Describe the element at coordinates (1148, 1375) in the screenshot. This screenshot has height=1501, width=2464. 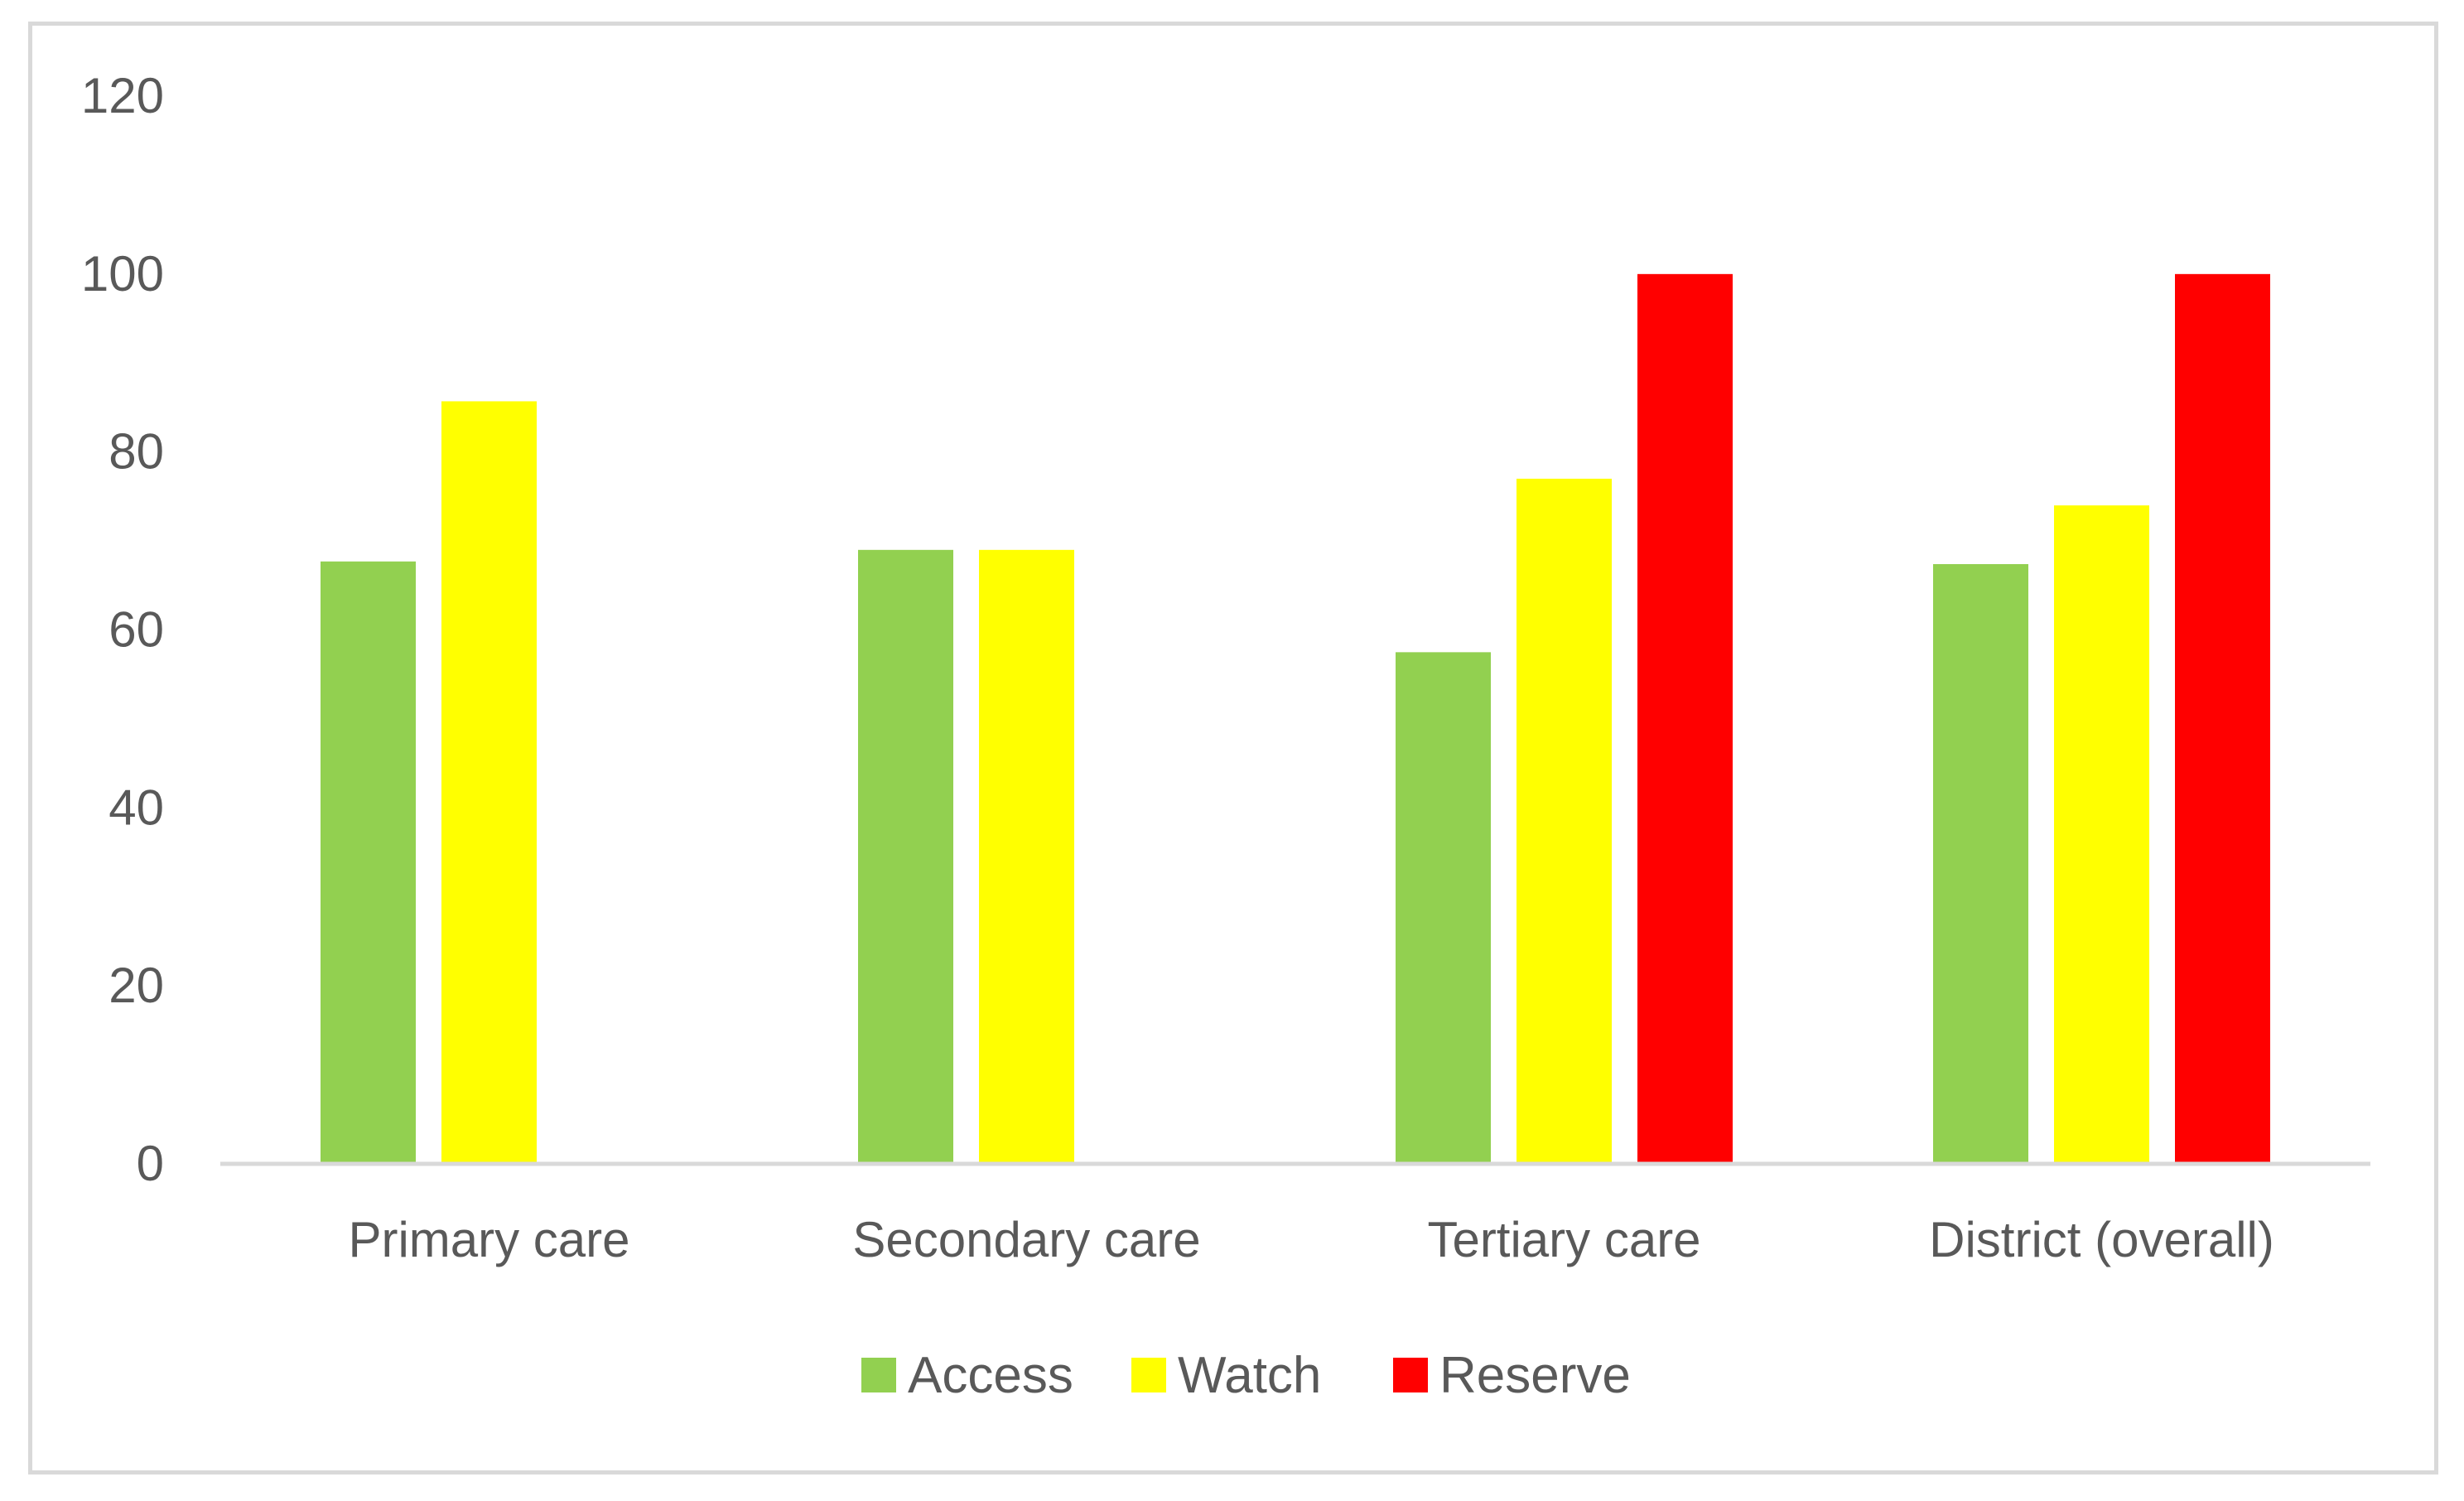
I see `legend-swatch-watch` at that location.